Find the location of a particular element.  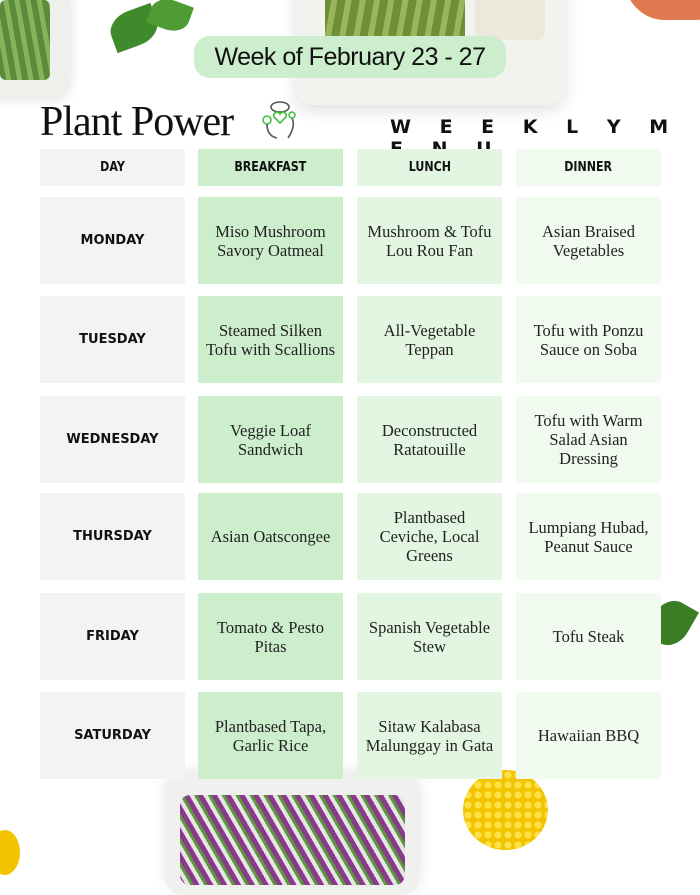

day-label: THURSDAY is located at coordinates (112, 536).